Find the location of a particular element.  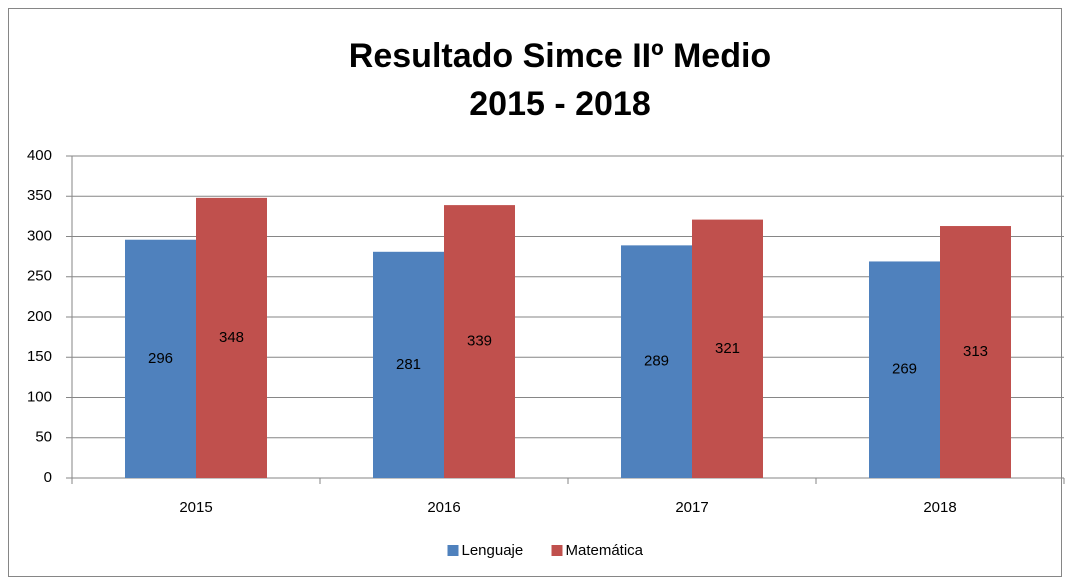

x-tick-label: 2017 is located at coordinates (691, 507).